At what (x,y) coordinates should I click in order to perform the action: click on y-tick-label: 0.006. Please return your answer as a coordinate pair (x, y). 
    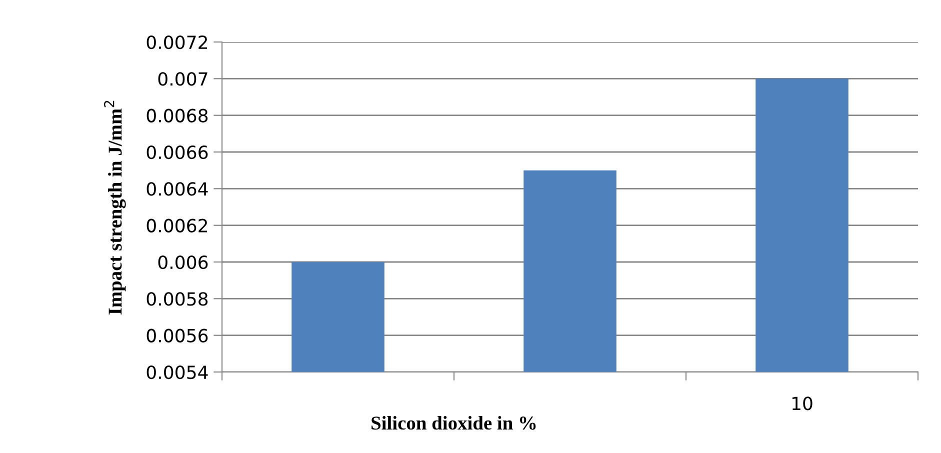
    Looking at the image, I should click on (183, 262).